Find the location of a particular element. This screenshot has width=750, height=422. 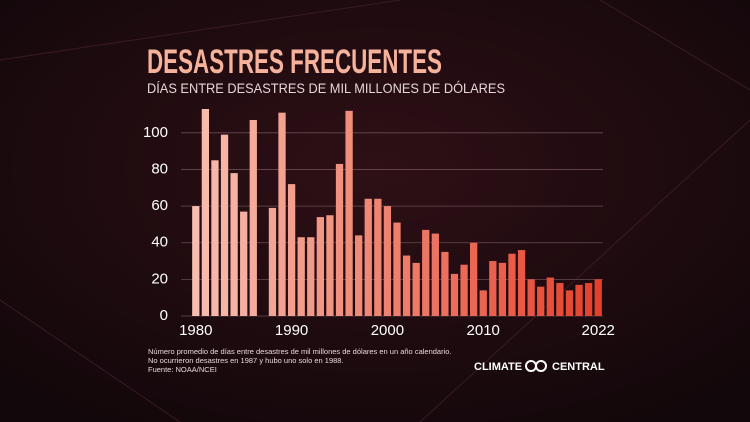

logo-text: CLIMATE is located at coordinates (498, 367).